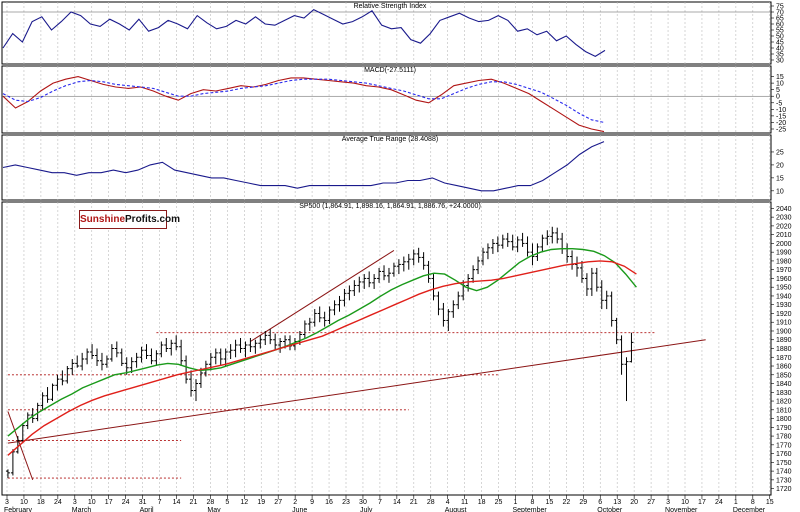 The height and width of the screenshot is (512, 800). I want to click on xtick-label-19: 16, so click(329, 502).